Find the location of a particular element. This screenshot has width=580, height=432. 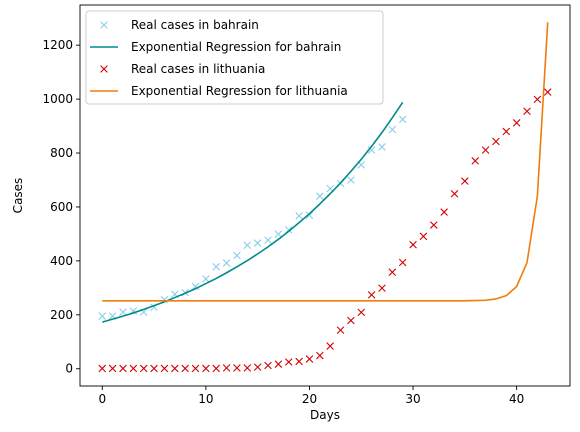

legend-box is located at coordinates (234, 57).